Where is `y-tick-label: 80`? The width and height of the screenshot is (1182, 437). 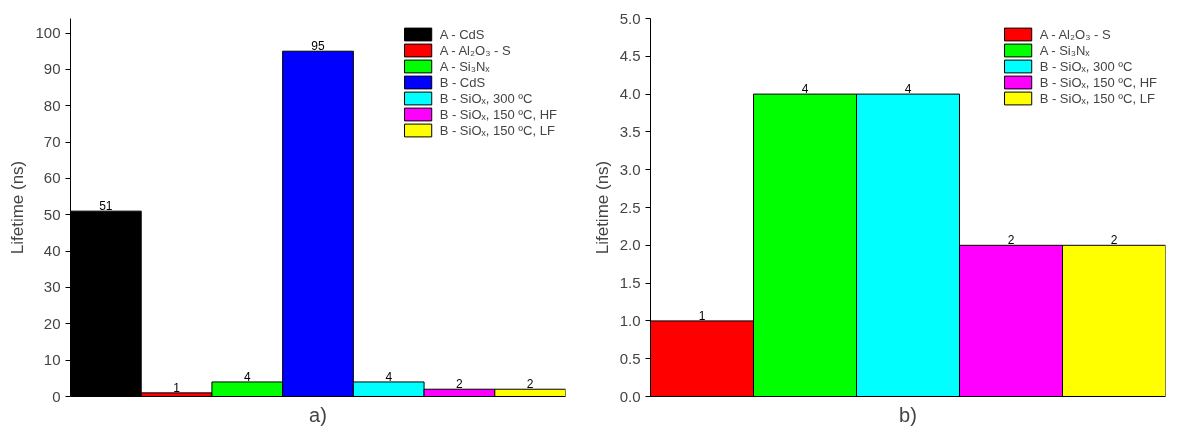 y-tick-label: 80 is located at coordinates (52, 105).